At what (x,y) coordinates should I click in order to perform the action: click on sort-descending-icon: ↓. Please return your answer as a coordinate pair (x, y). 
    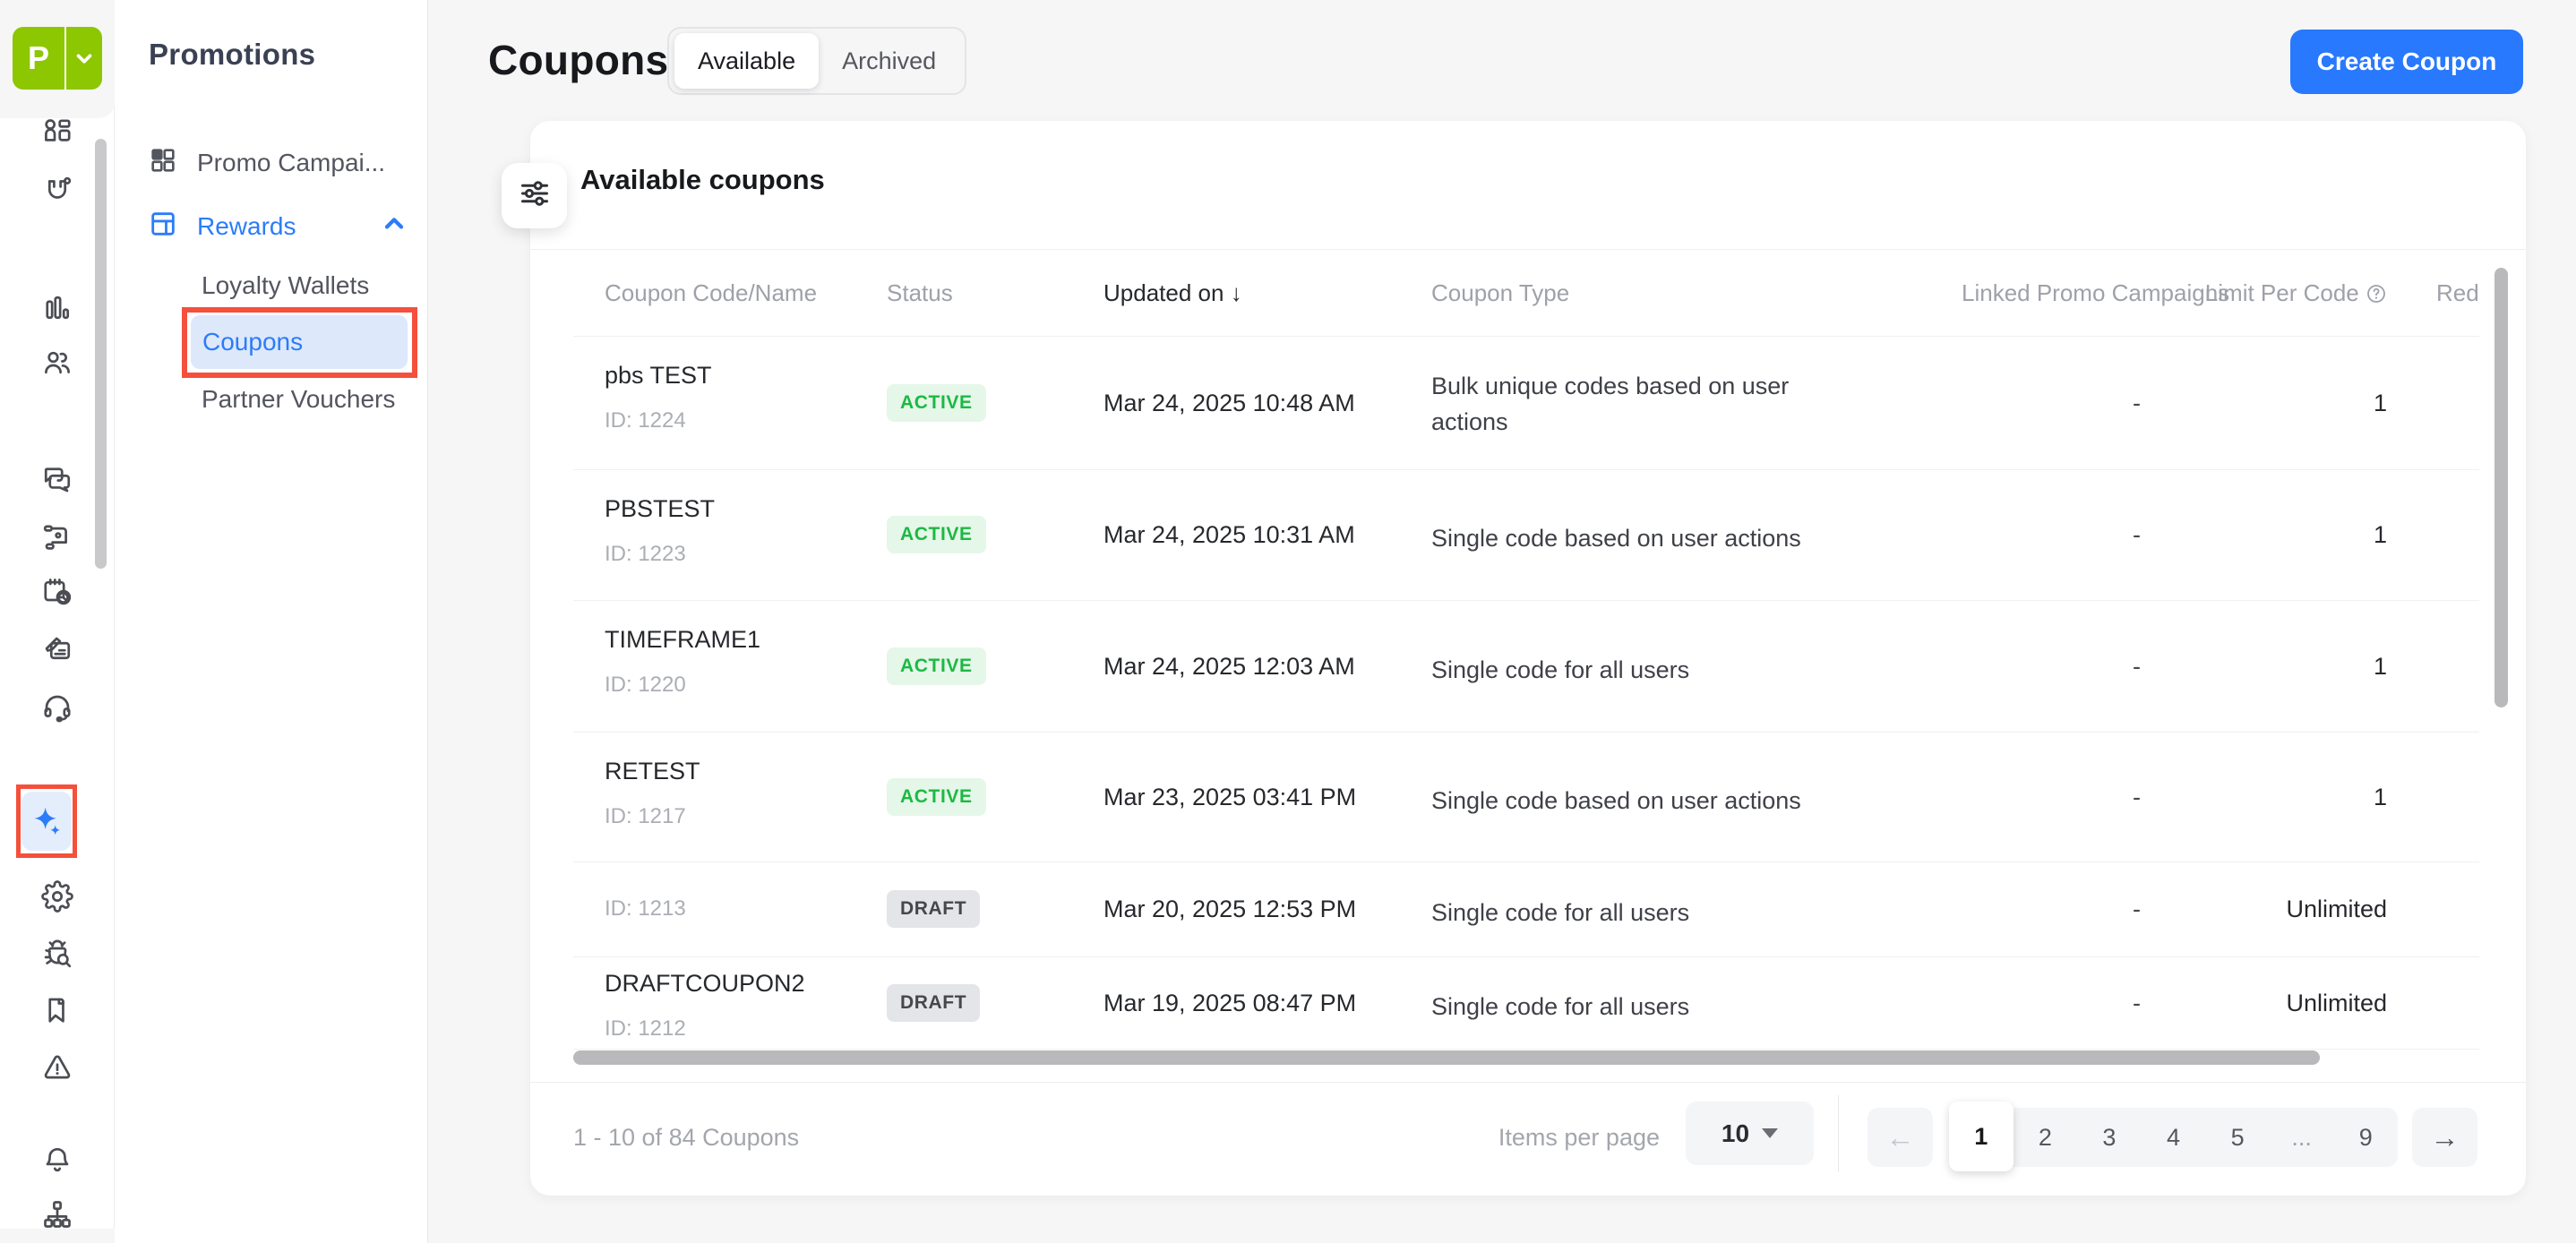
    Looking at the image, I should click on (1236, 292).